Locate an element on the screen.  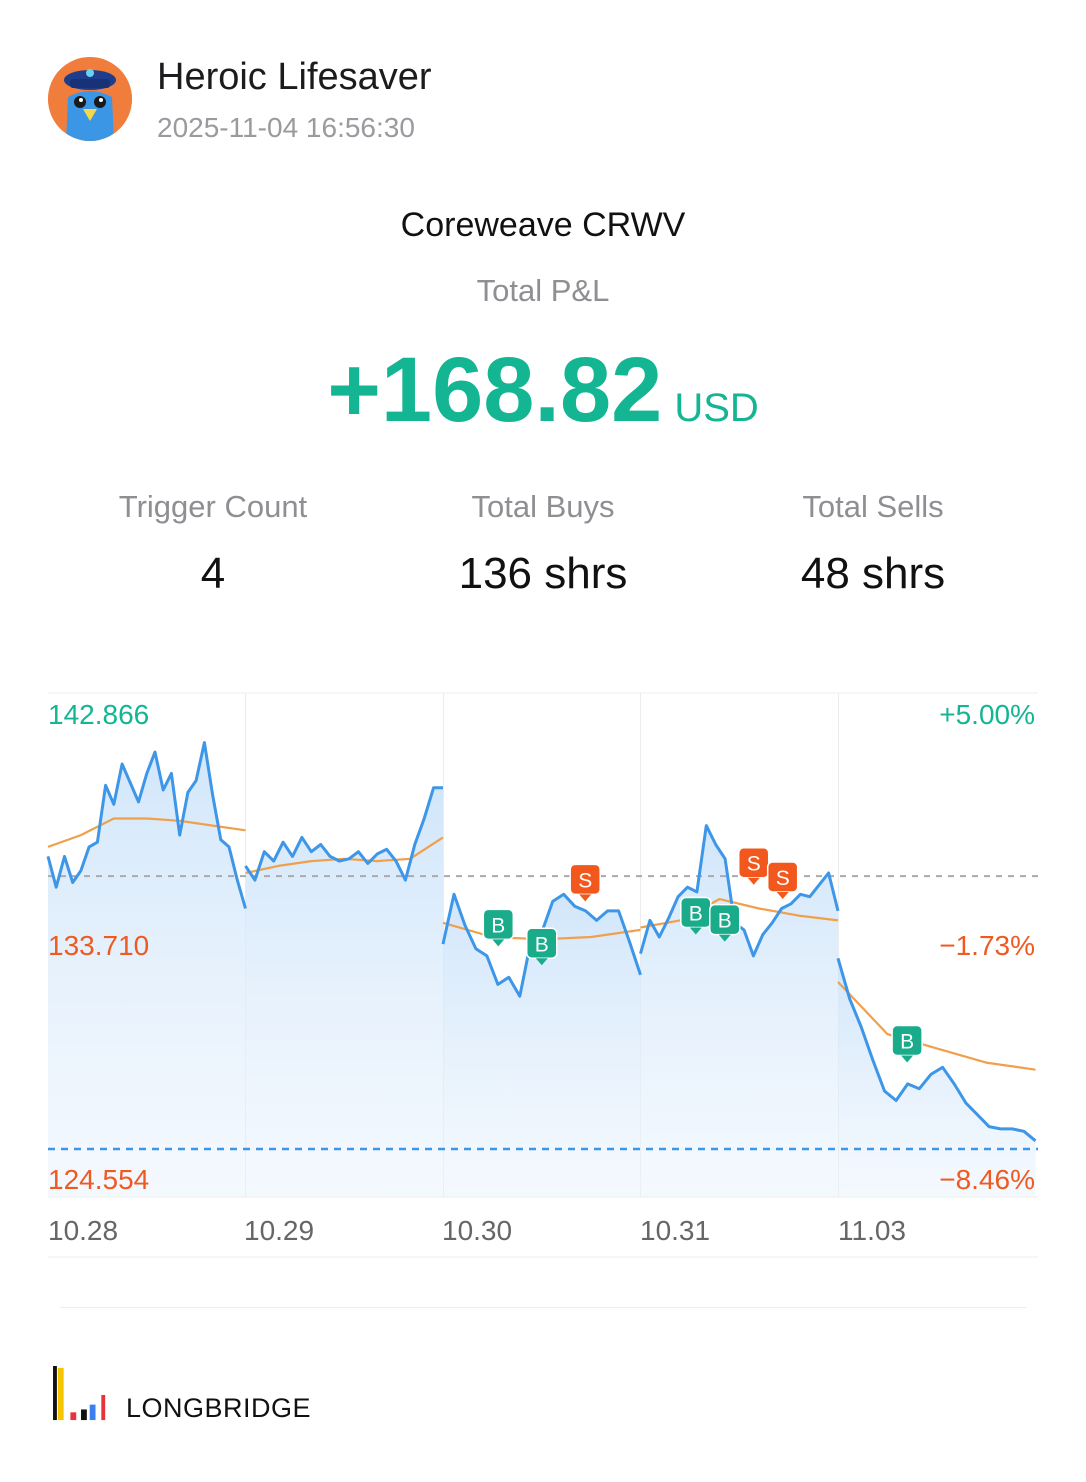
total-sells-value: 48 shrs is located at coordinates (873, 573).